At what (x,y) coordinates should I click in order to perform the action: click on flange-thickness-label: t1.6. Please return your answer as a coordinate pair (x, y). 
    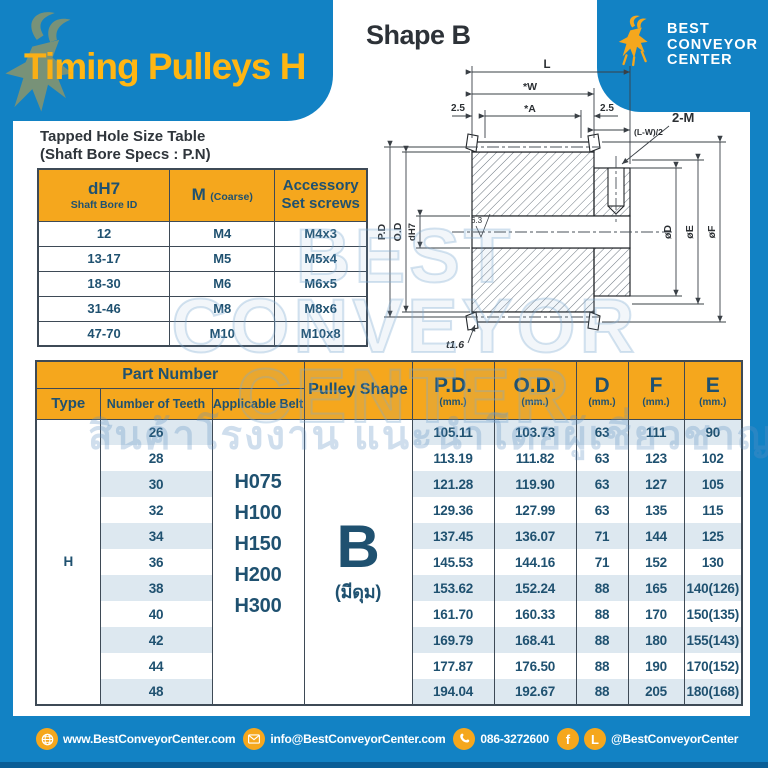
    Looking at the image, I should click on (455, 345).